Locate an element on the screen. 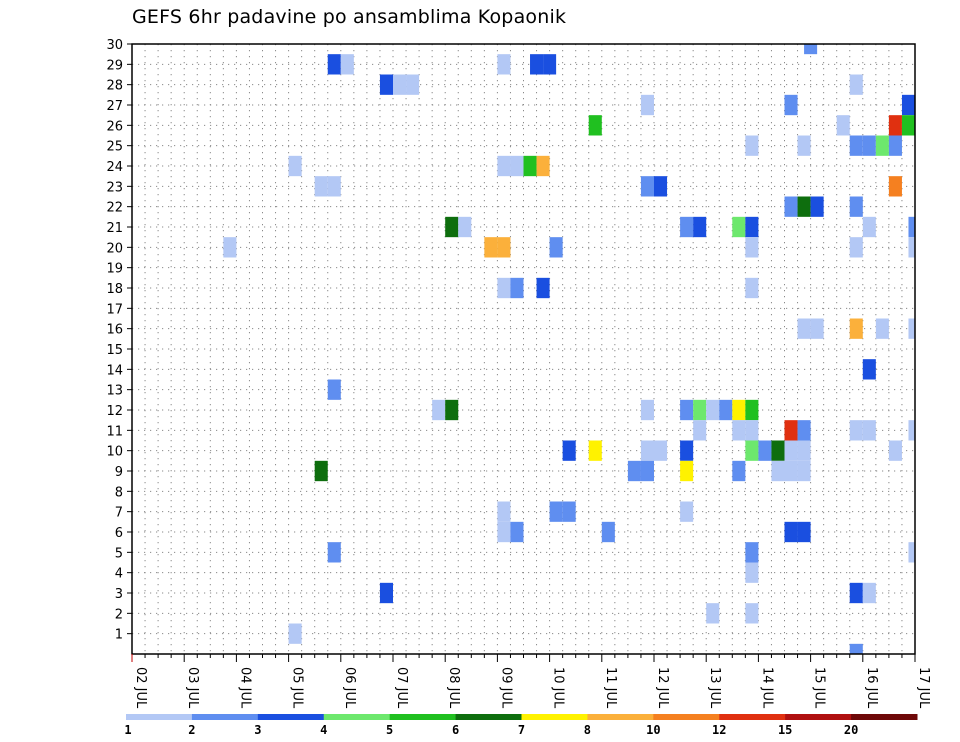 This screenshot has width=960, height=742. y-tick-label: 29 is located at coordinates (114, 65).